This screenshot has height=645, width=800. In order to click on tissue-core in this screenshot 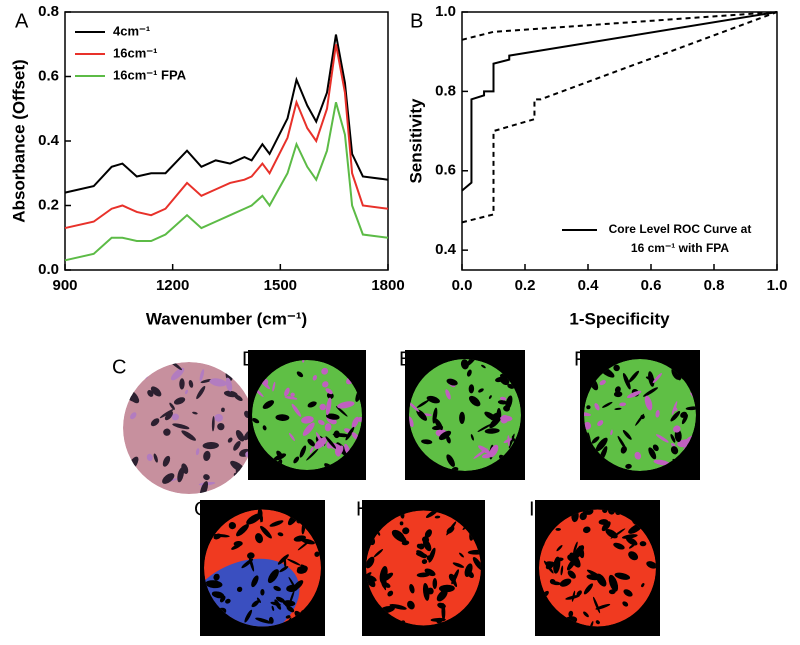, I will do `click(423, 568)`.